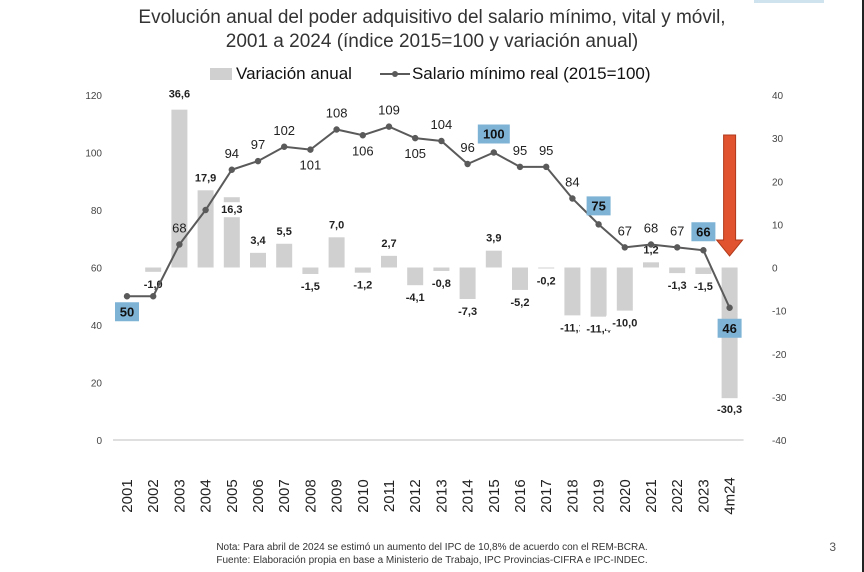 Image resolution: width=864 pixels, height=572 pixels. Describe the element at coordinates (467, 147) in the screenshot. I see `line-label-2014: 96` at that location.